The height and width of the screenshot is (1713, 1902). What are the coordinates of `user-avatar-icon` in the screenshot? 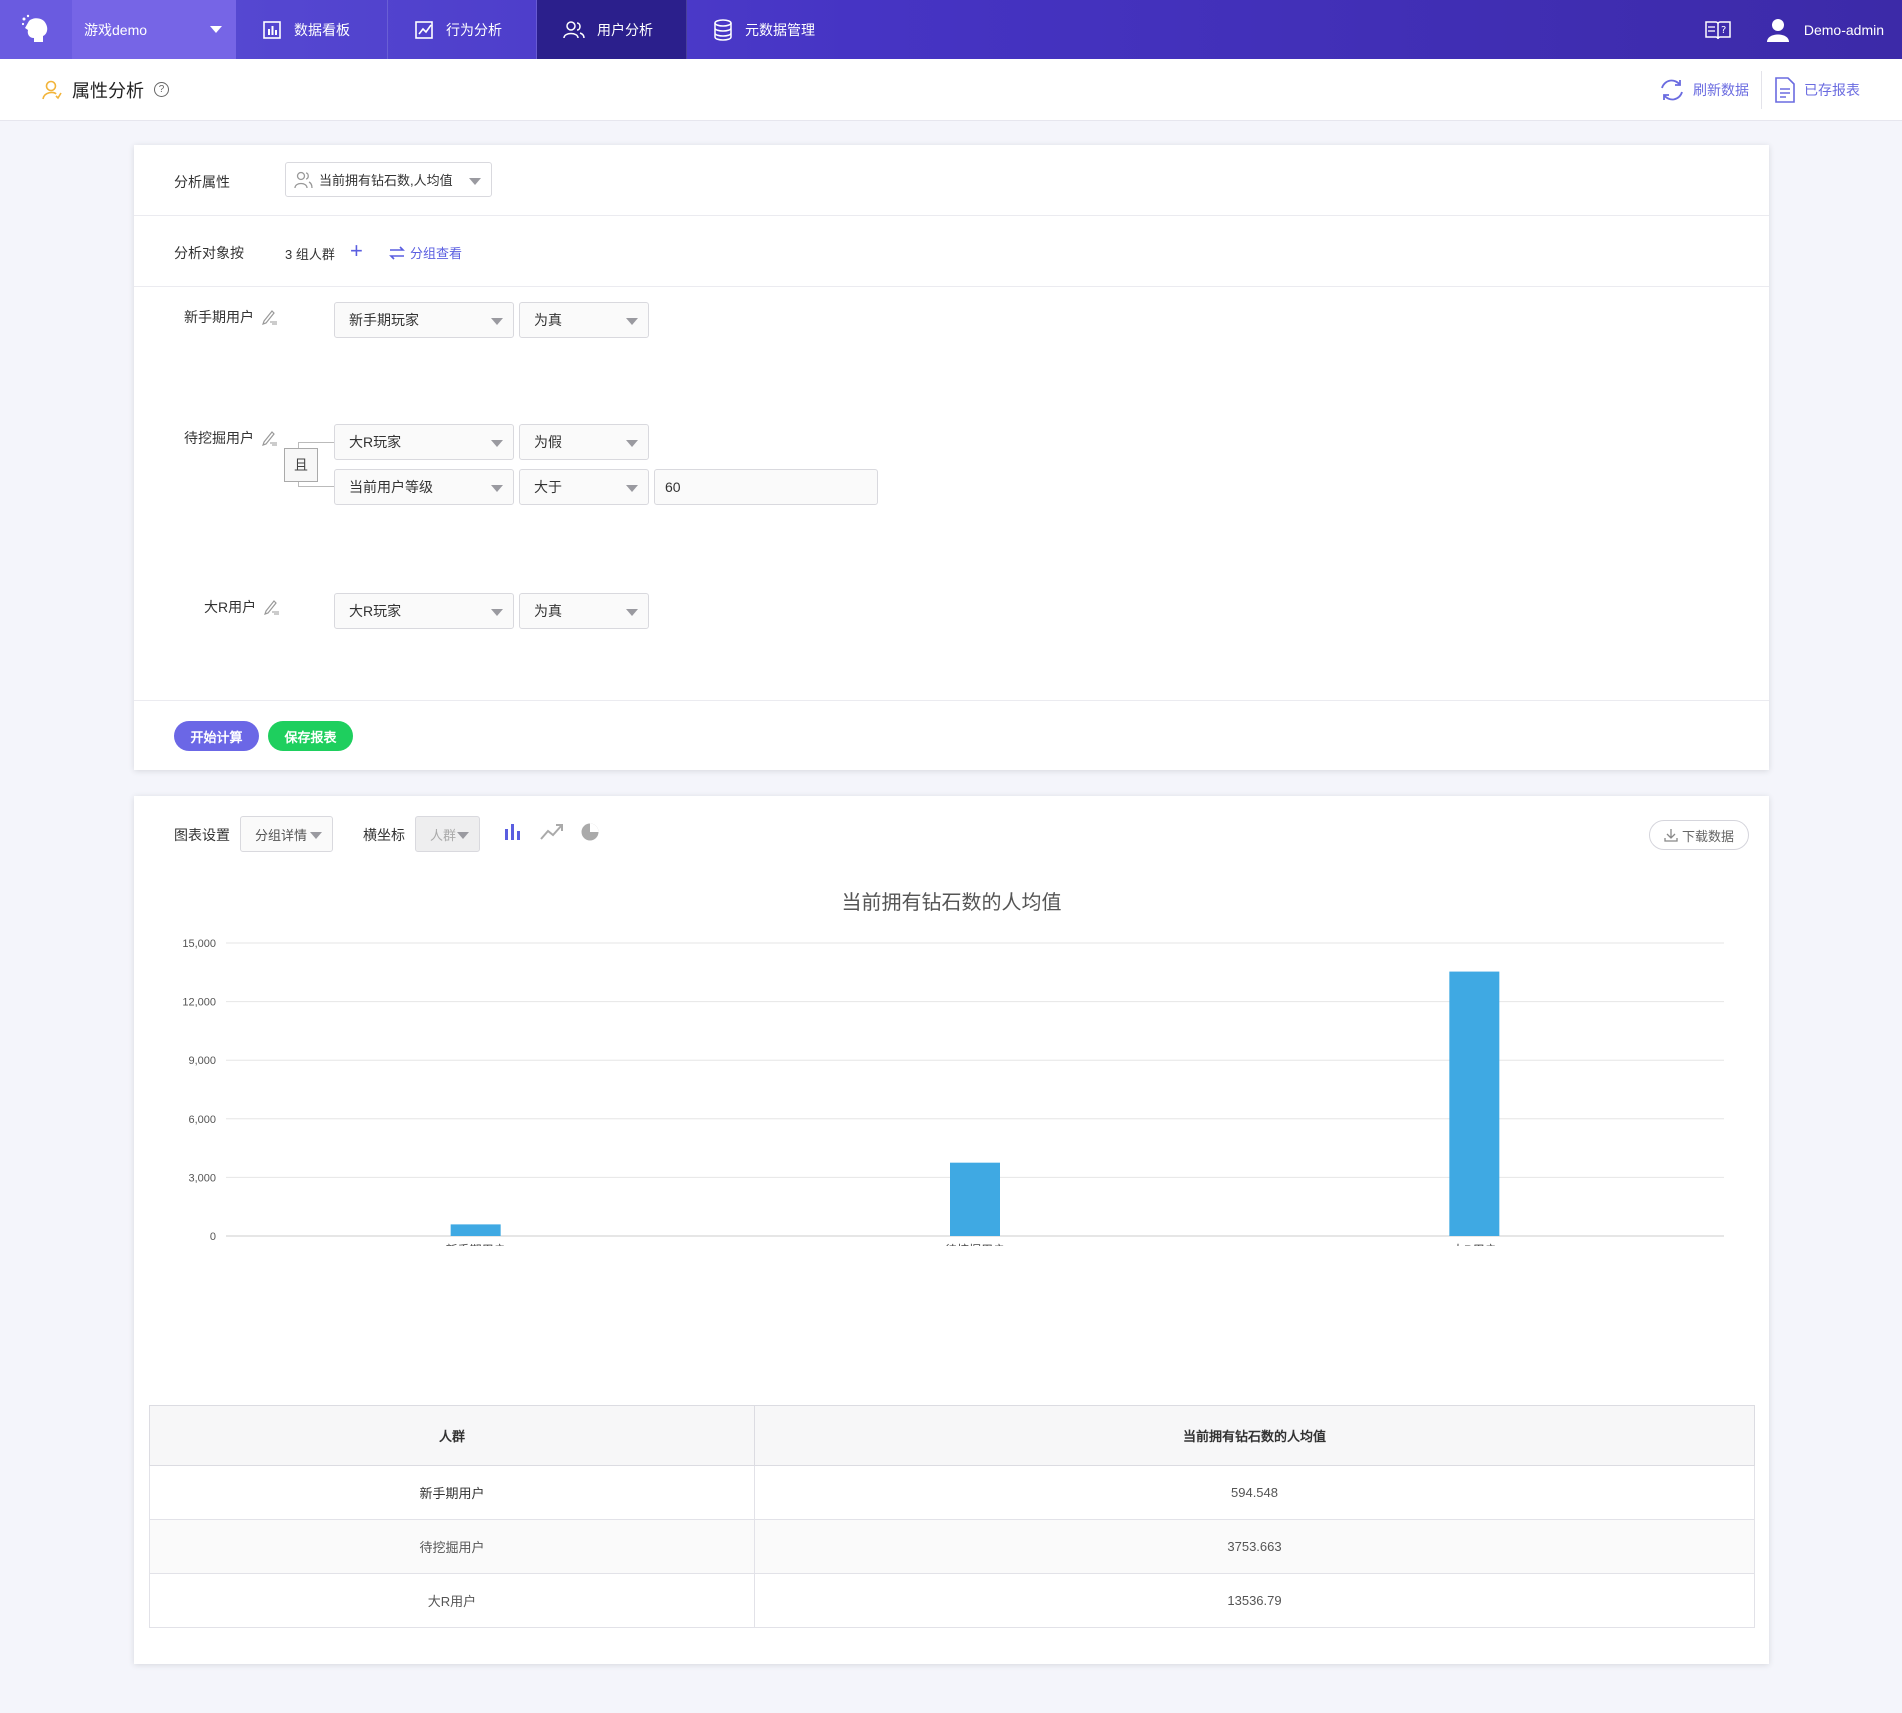 It's located at (1777, 30).